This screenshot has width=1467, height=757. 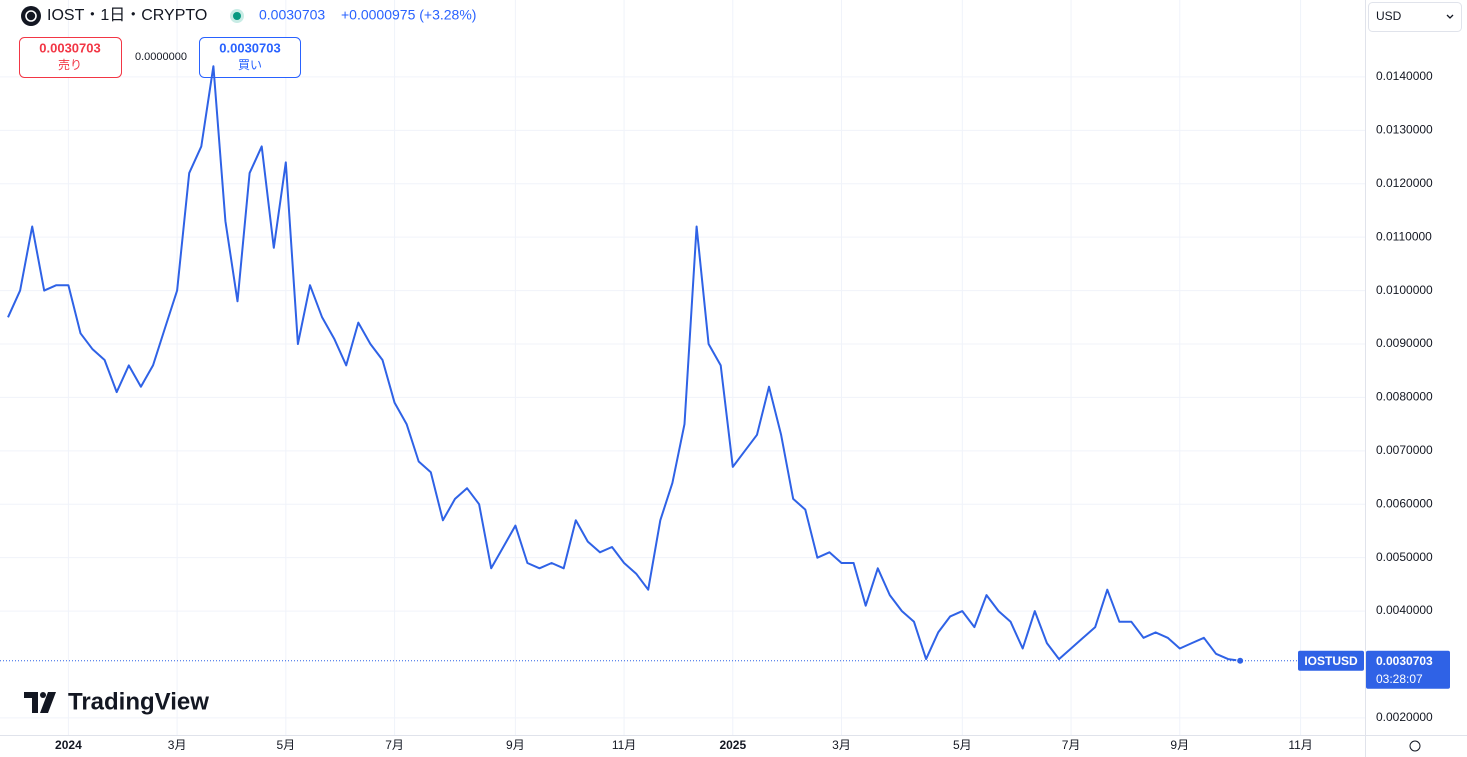 I want to click on currency: USD, so click(x=1389, y=16).